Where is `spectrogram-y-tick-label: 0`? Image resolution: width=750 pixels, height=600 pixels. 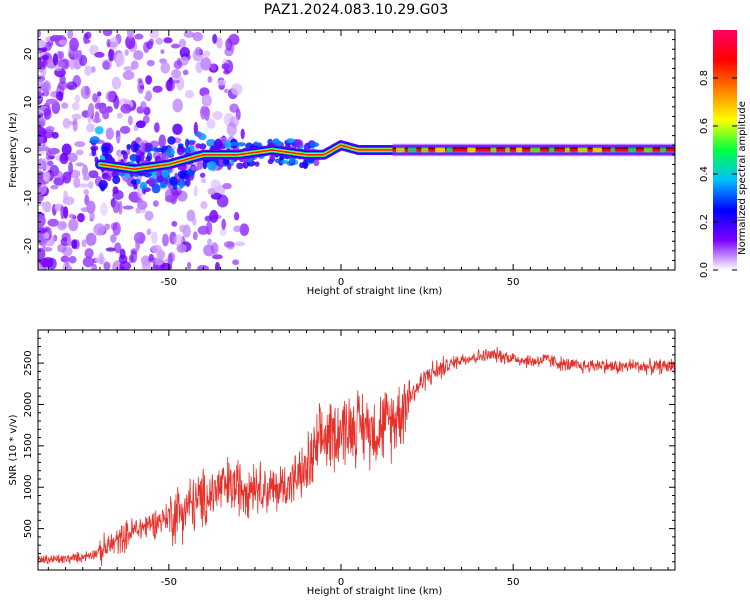
spectrogram-y-tick-label: 0 is located at coordinates (28, 150).